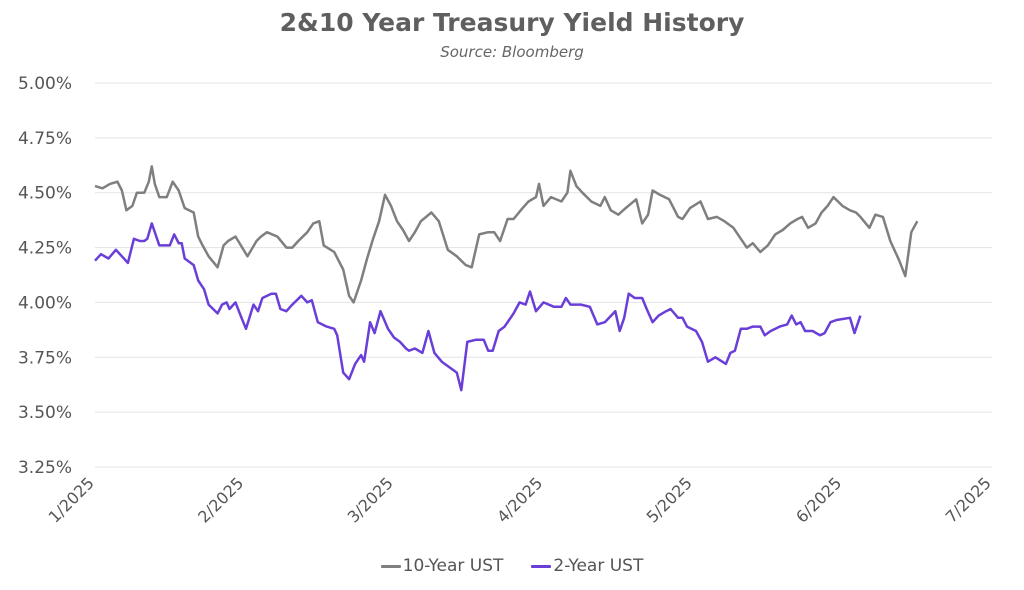 This screenshot has height=590, width=1024. What do you see at coordinates (669, 499) in the screenshot?
I see `x-tick-label: 5/2025` at bounding box center [669, 499].